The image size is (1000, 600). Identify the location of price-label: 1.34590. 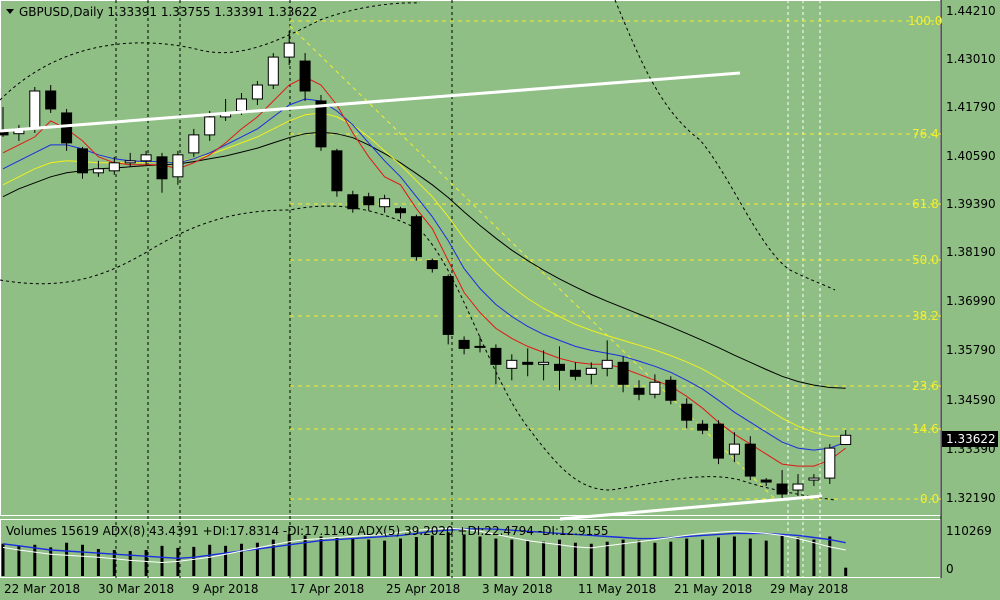
(971, 400).